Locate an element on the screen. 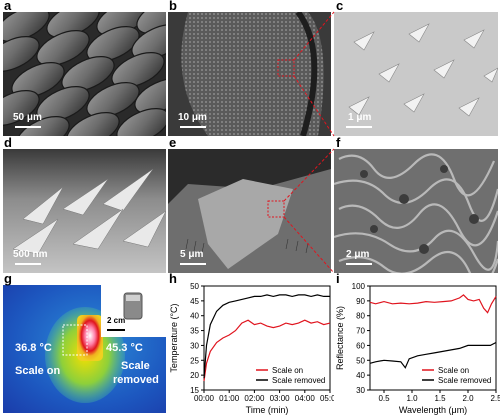 This screenshot has width=500, height=415. y-tick-label: 60 is located at coordinates (360, 345).